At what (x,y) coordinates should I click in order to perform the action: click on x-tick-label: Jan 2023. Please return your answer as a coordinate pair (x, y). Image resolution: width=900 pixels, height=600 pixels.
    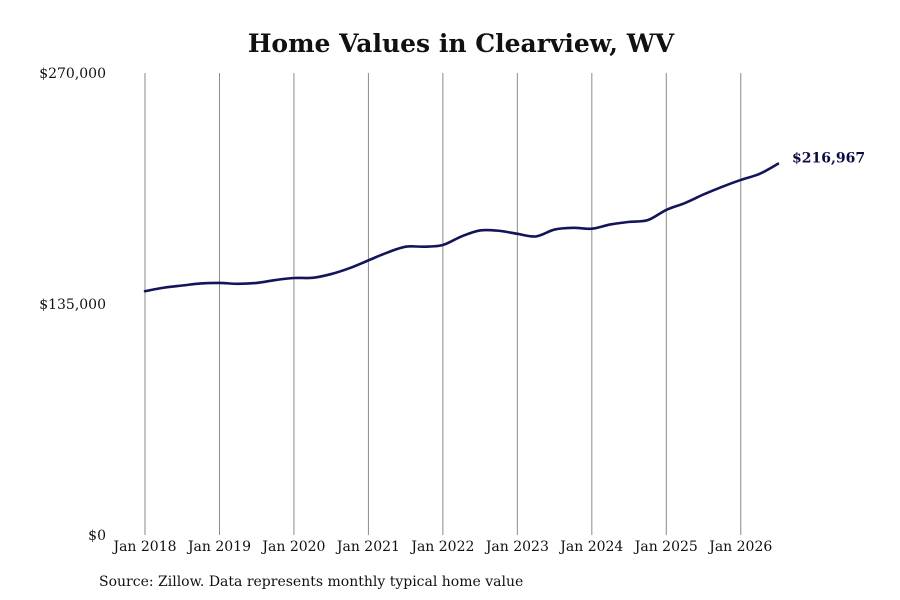
    Looking at the image, I should click on (516, 547).